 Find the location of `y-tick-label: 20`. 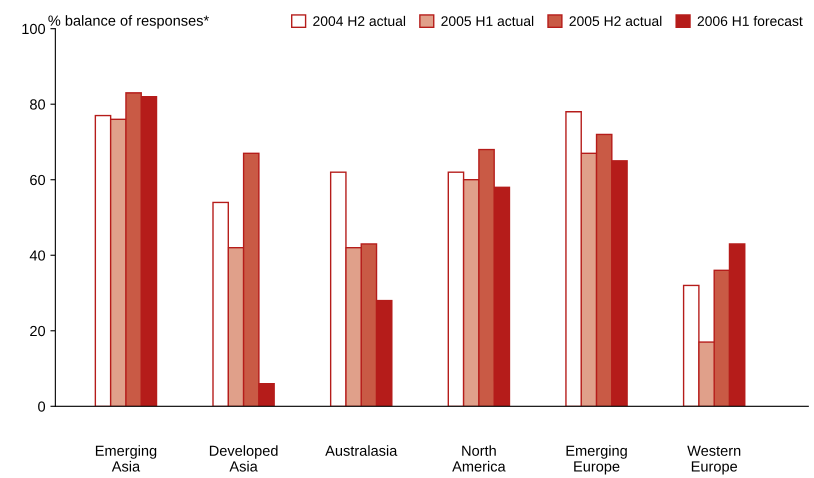

y-tick-label: 20 is located at coordinates (38, 331).